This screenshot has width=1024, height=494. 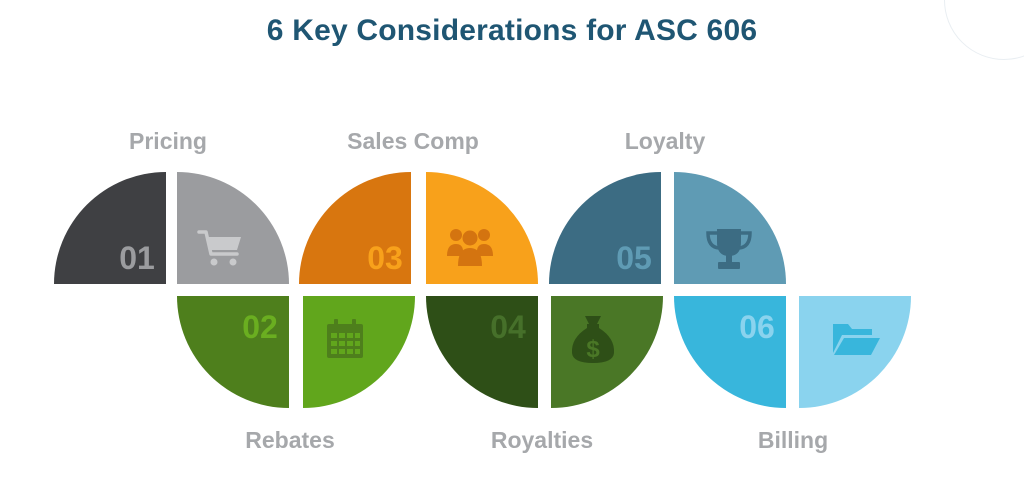 I want to click on label-rebates: Rebates, so click(x=290, y=440).